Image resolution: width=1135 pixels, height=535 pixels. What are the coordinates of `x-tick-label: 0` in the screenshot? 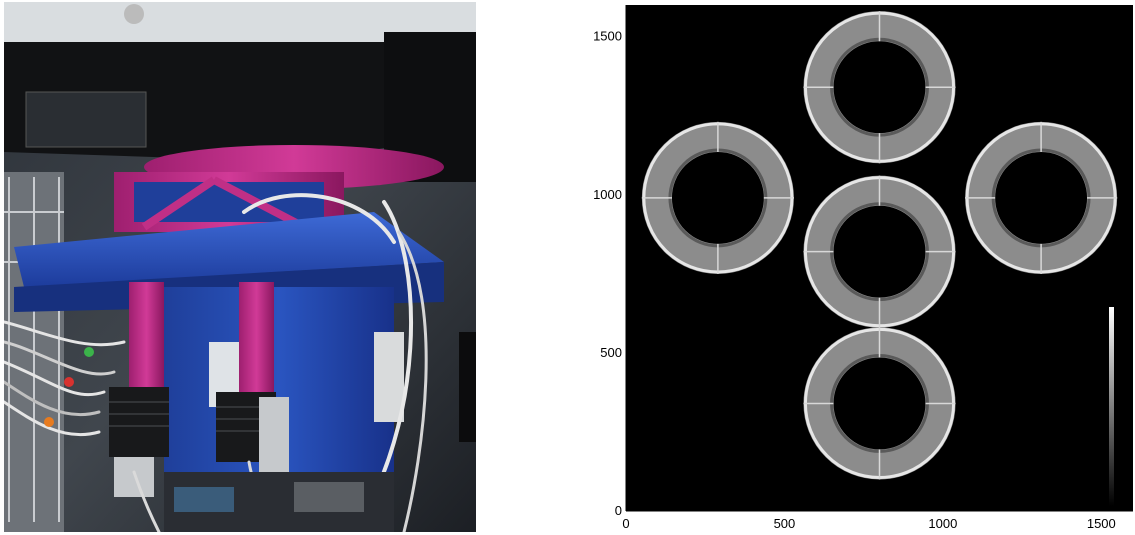 It's located at (625, 523).